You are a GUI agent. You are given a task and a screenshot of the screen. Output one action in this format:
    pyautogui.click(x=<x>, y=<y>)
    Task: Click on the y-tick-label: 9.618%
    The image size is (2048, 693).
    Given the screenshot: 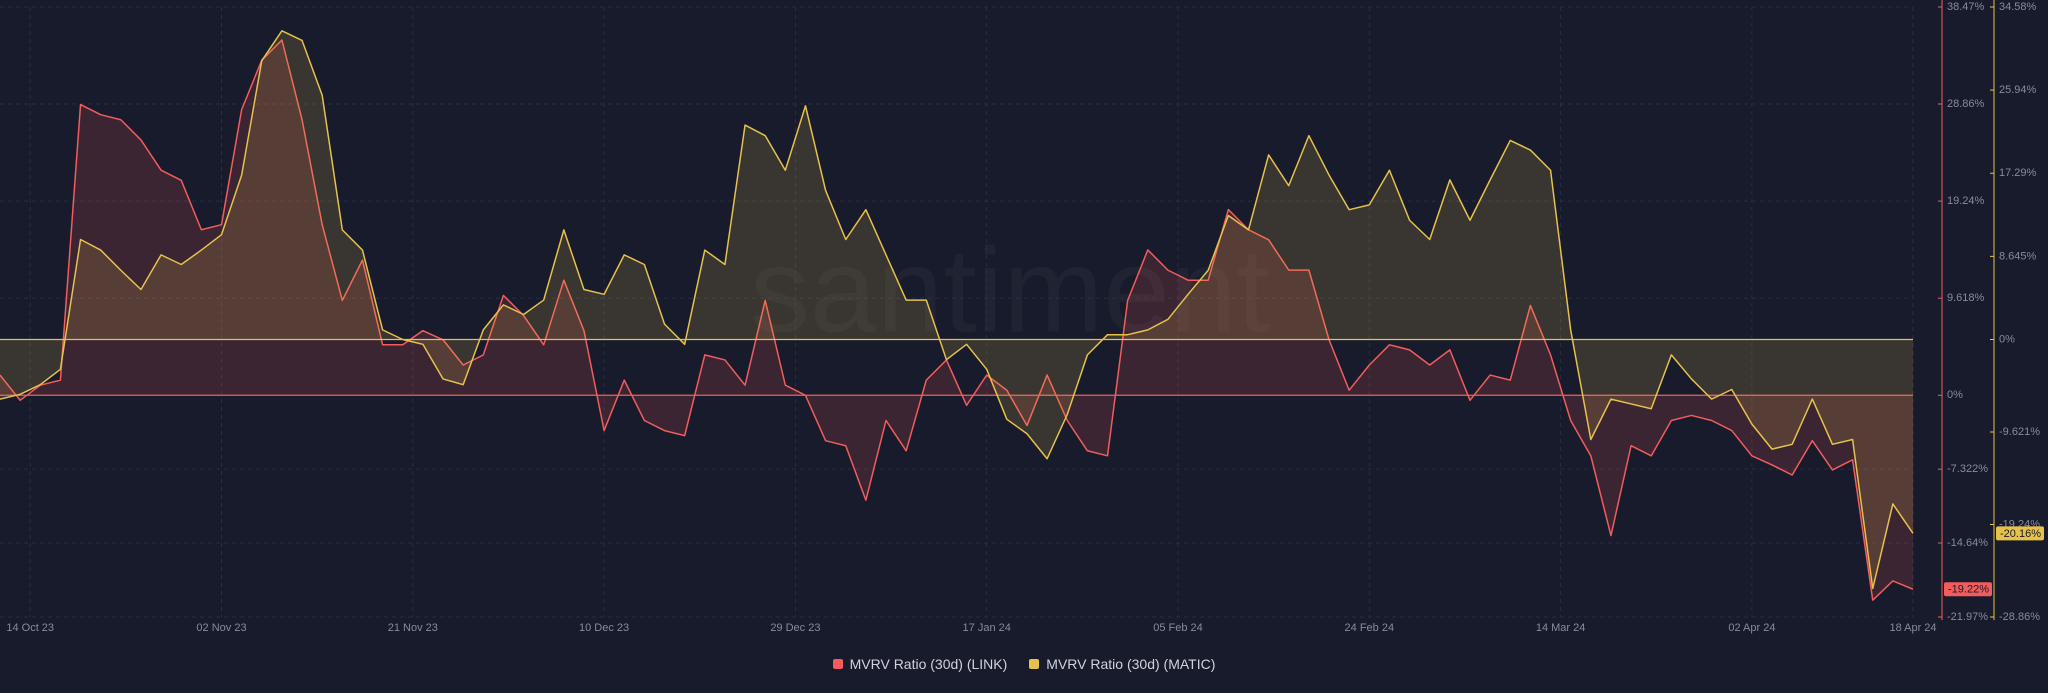 What is the action you would take?
    pyautogui.click(x=1966, y=298)
    